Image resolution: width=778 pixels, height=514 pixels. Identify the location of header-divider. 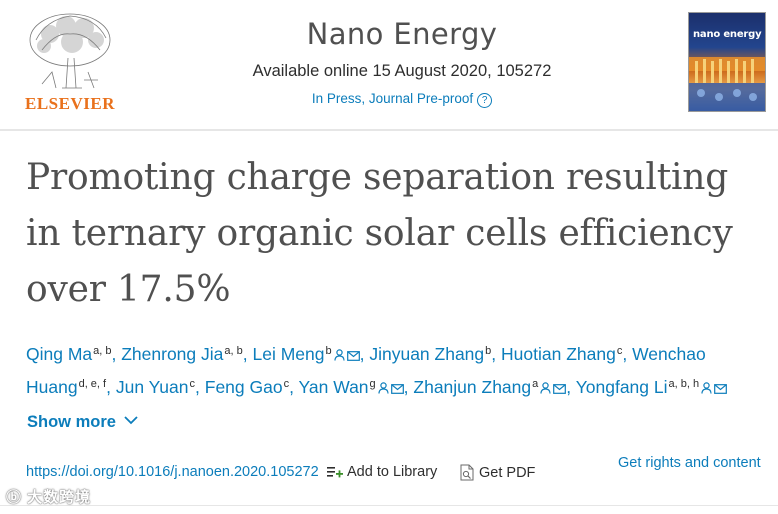
(389, 130).